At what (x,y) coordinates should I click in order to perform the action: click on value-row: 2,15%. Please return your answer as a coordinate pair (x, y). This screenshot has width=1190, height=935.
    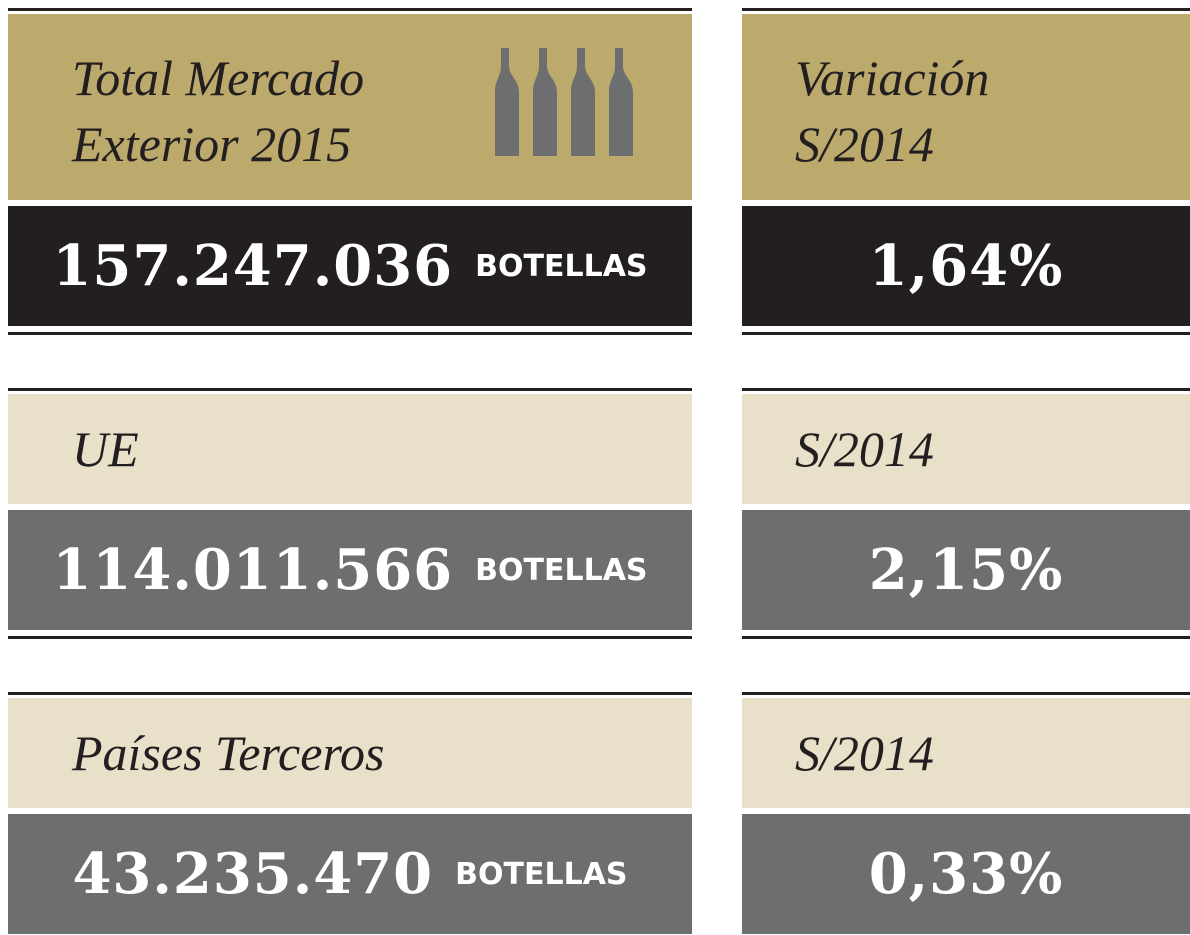
    Looking at the image, I should click on (966, 570).